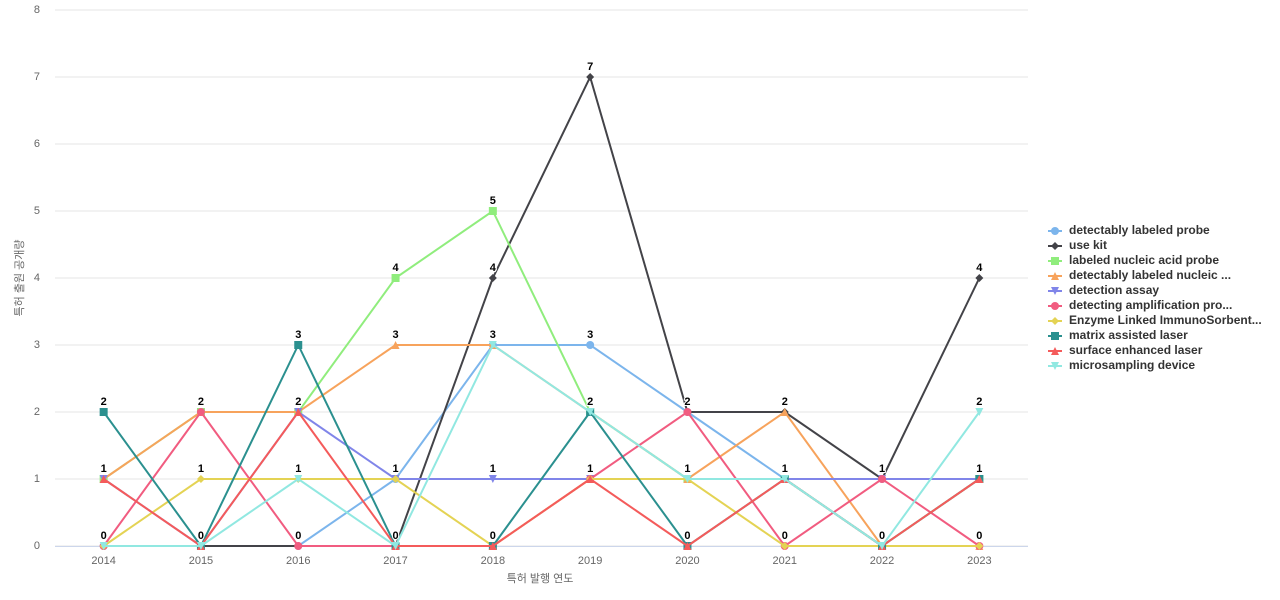 This screenshot has height=600, width=1280. Describe the element at coordinates (1132, 365) in the screenshot. I see `legend-label: microsampling device` at that location.